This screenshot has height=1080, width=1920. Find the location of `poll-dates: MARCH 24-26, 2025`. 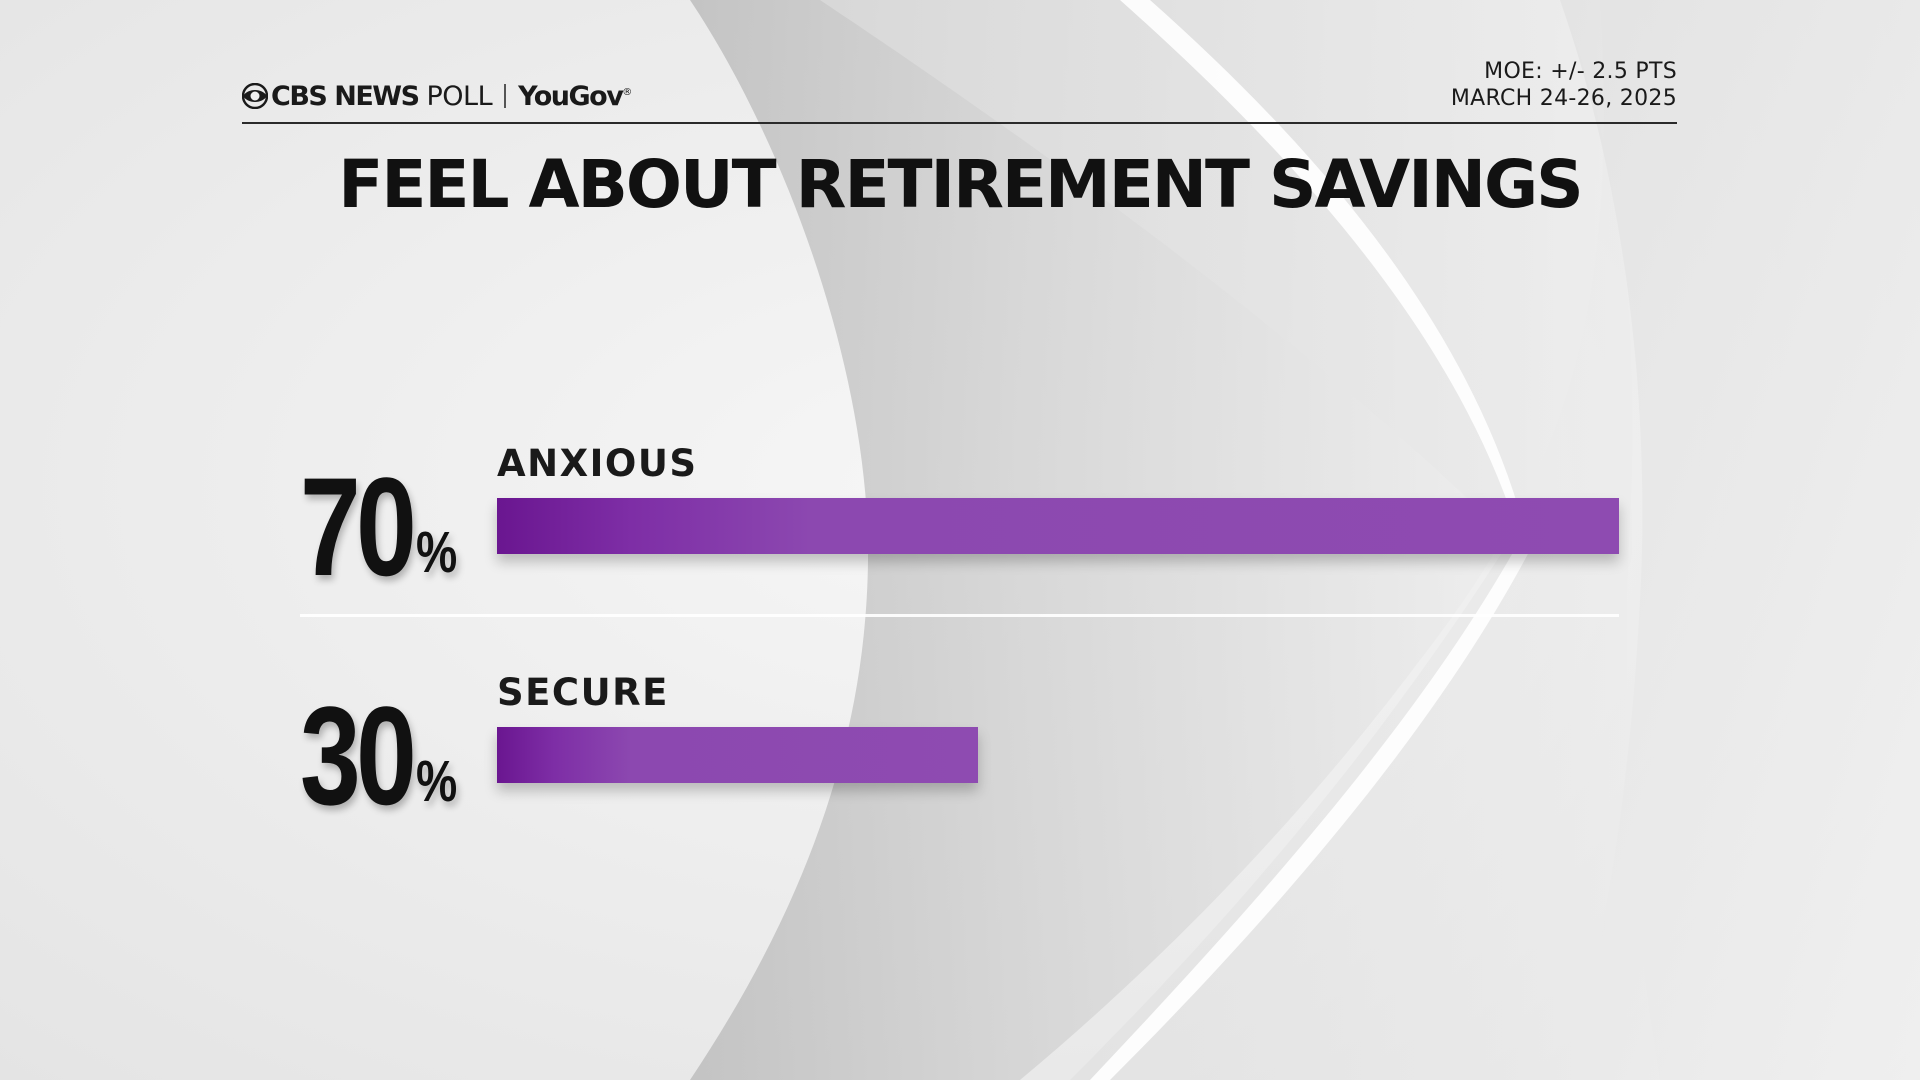

poll-dates: MARCH 24-26, 2025 is located at coordinates (1563, 98).